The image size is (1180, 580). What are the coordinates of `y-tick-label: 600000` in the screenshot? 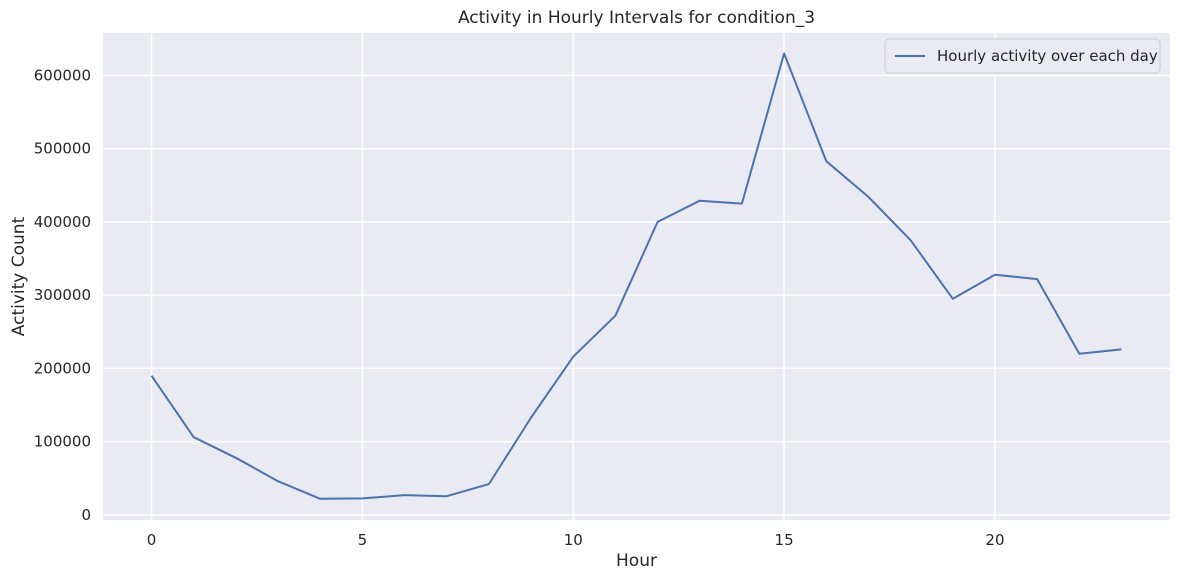 It's located at (62, 75).